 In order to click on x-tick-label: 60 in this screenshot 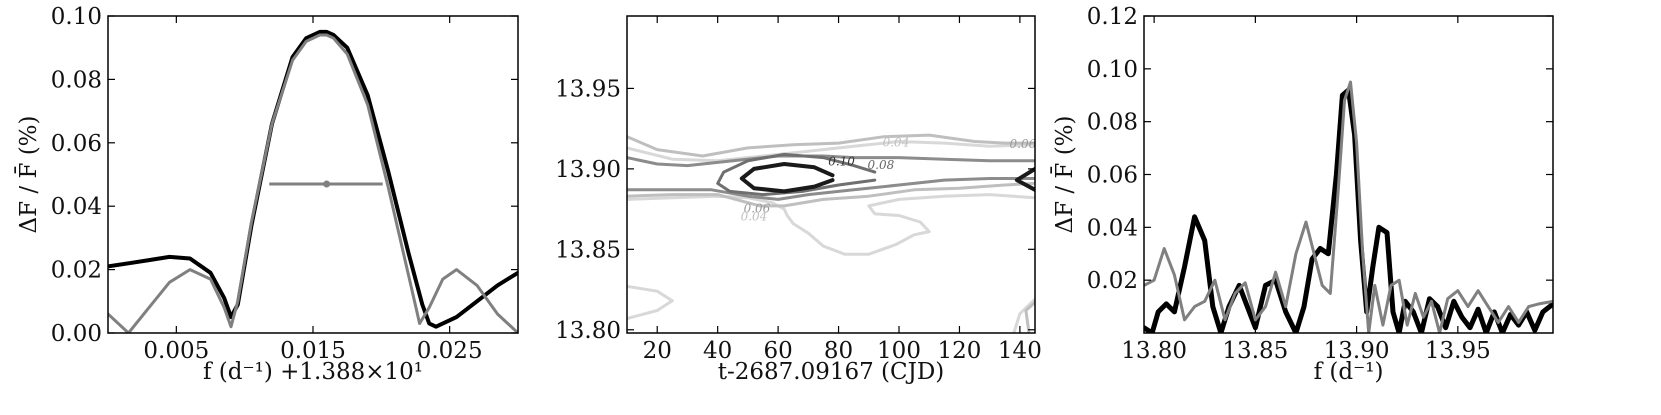, I will do `click(777, 351)`.